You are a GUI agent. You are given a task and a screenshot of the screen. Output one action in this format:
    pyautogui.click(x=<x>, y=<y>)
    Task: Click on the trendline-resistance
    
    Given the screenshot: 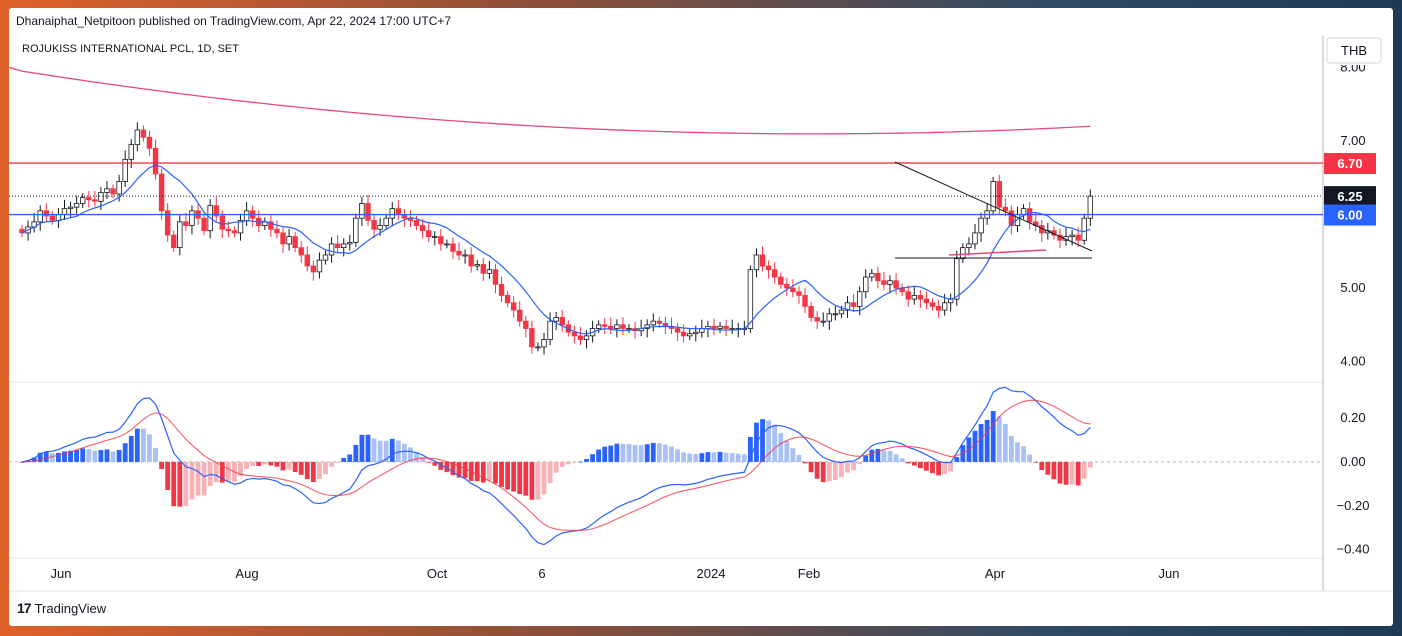 What is the action you would take?
    pyautogui.click(x=993, y=206)
    